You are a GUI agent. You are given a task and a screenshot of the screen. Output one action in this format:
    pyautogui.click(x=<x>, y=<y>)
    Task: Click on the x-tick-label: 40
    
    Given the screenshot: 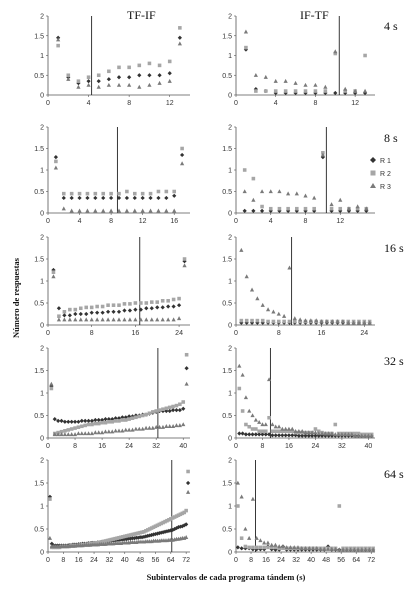 What is the action you would take?
    pyautogui.click(x=368, y=446)
    